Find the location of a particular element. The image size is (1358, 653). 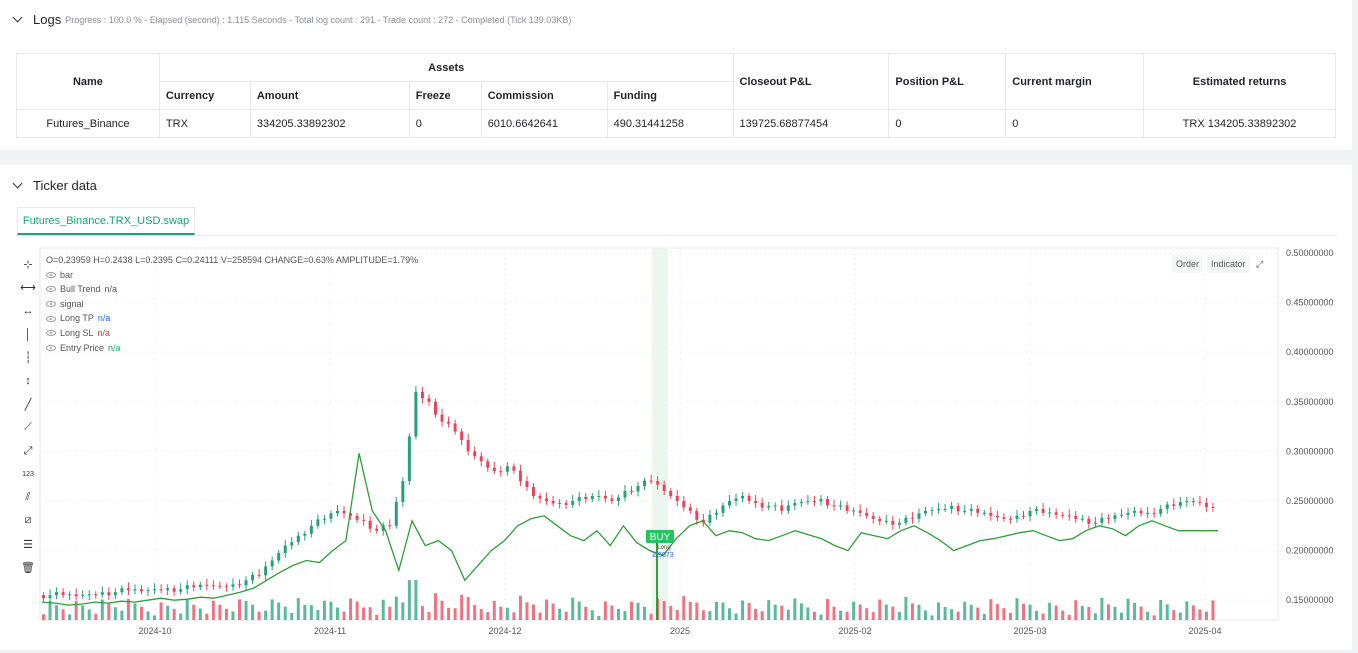

tab-trx-usd-swap: Futures_Binance.TRX_USD.swap is located at coordinates (106, 221).